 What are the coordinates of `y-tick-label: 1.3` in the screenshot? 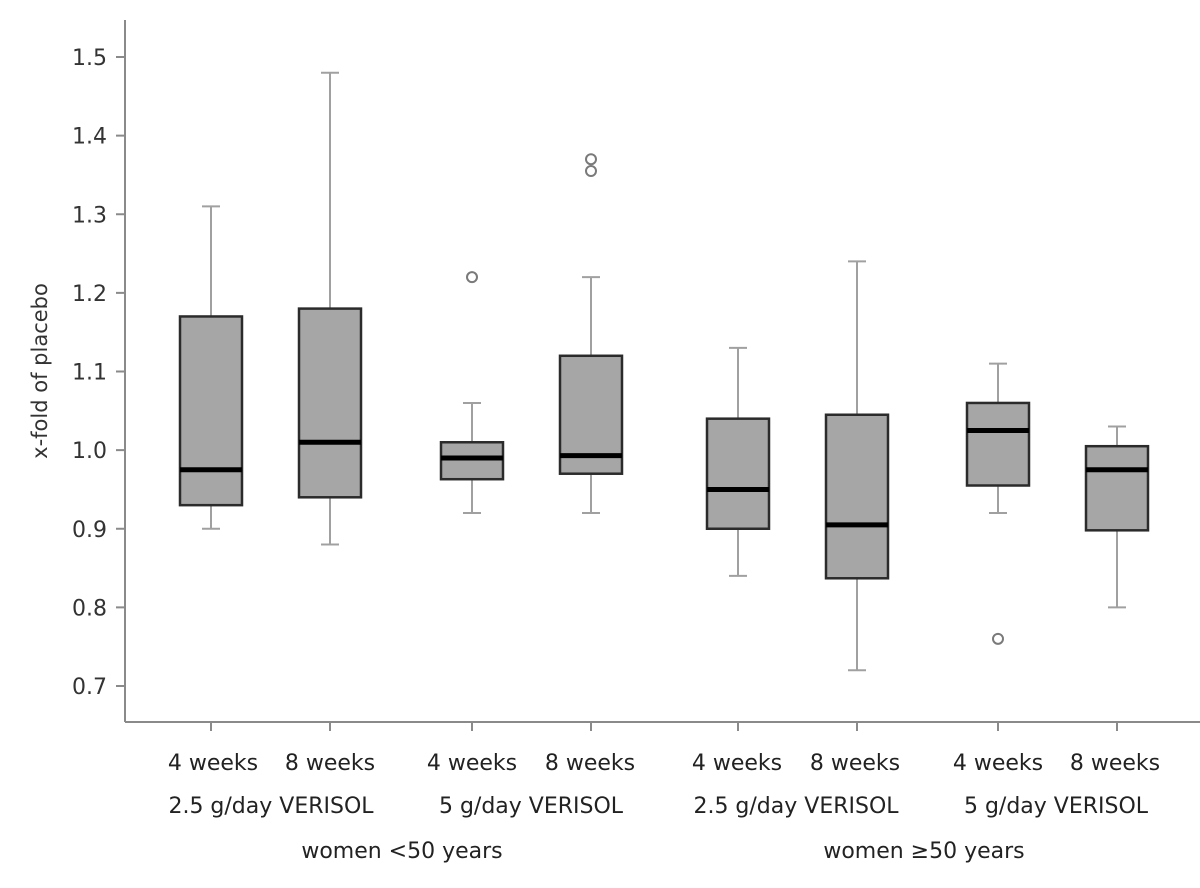 It's located at (89, 215).